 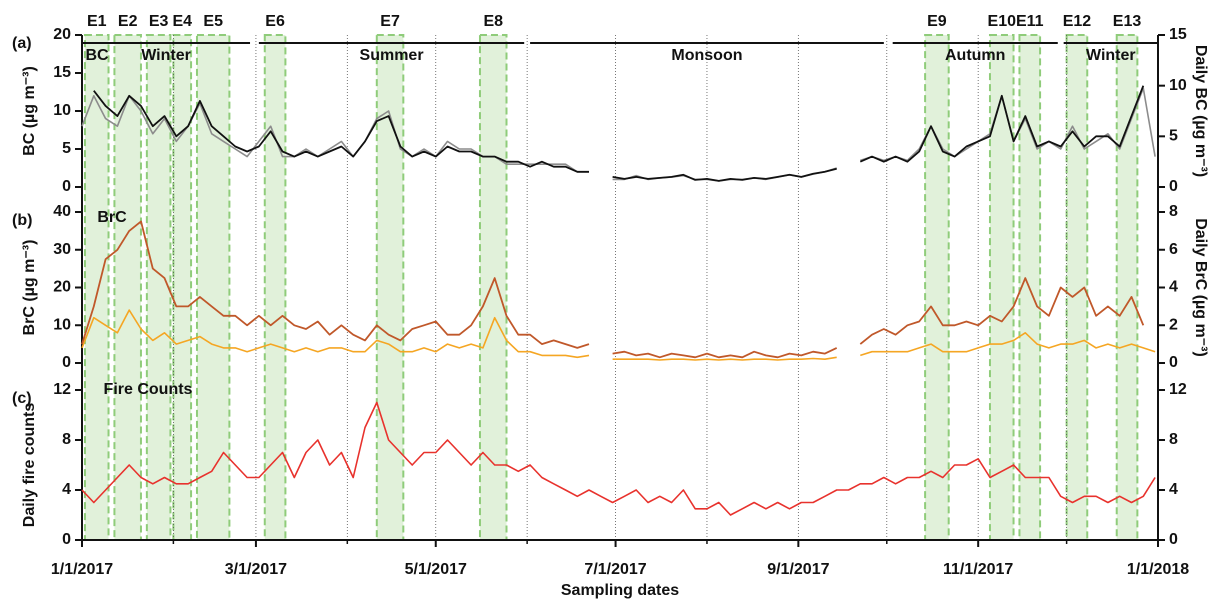 I want to click on y-tick-label: 40, so click(x=62, y=211).